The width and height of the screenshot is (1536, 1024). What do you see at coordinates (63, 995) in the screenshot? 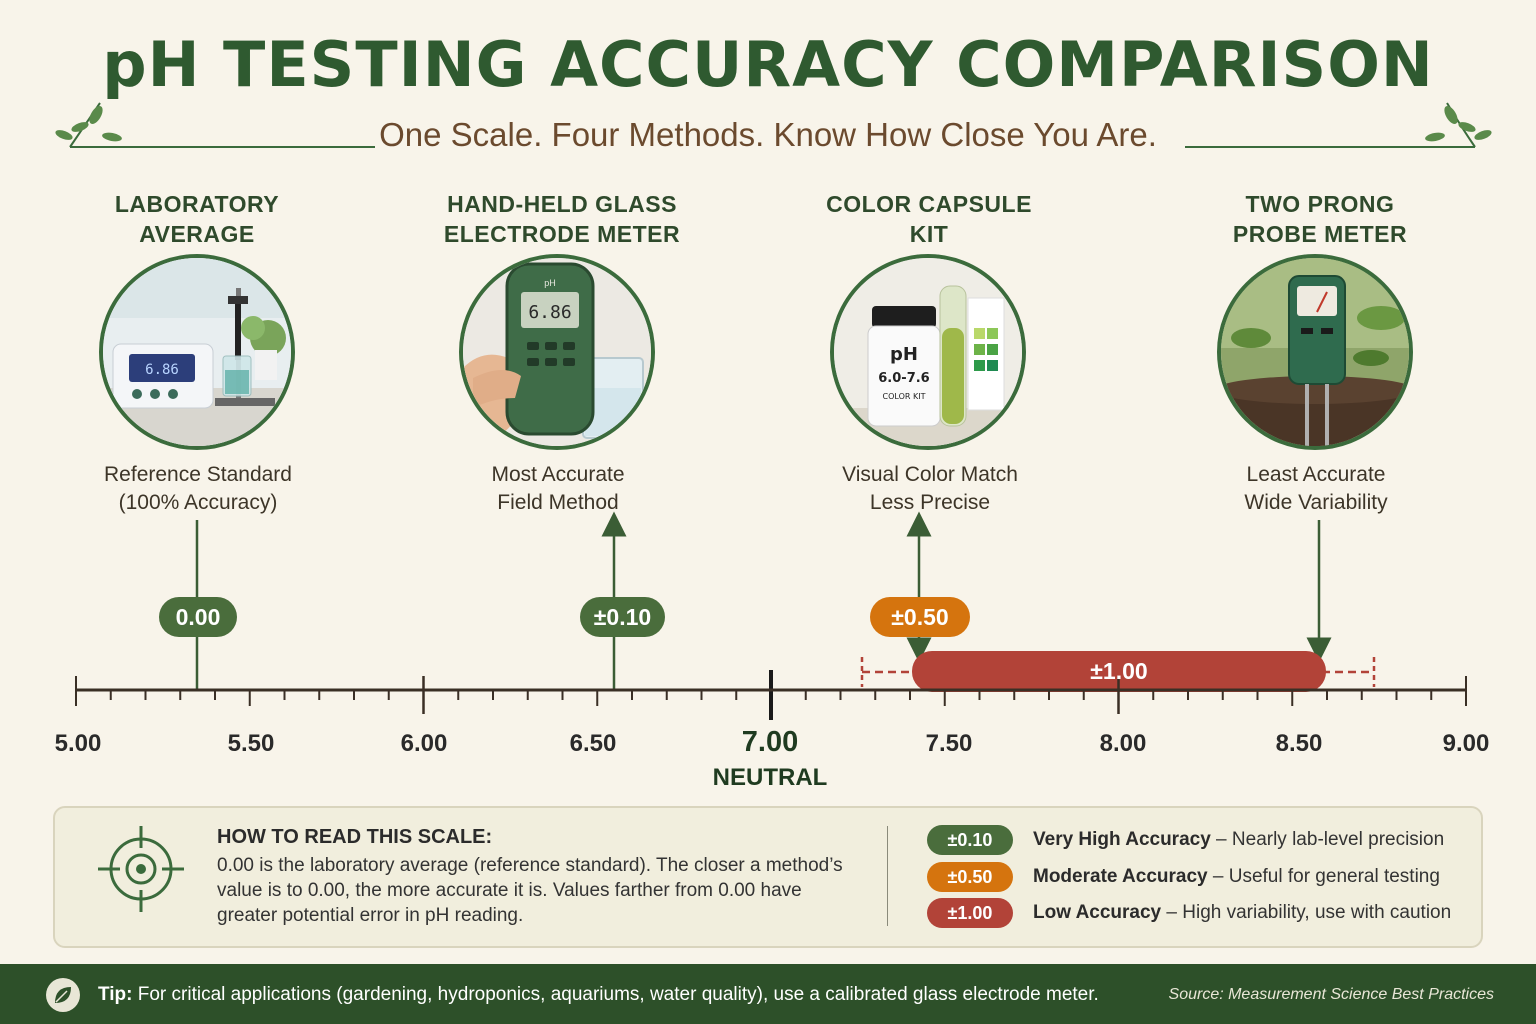
I see `leaf-icon` at bounding box center [63, 995].